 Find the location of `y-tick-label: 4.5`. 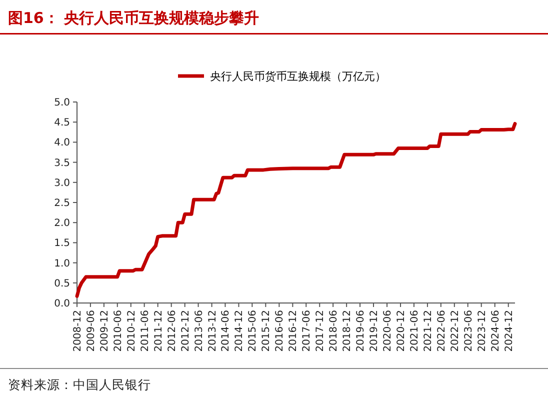

y-tick-label: 4.5 is located at coordinates (62, 123).